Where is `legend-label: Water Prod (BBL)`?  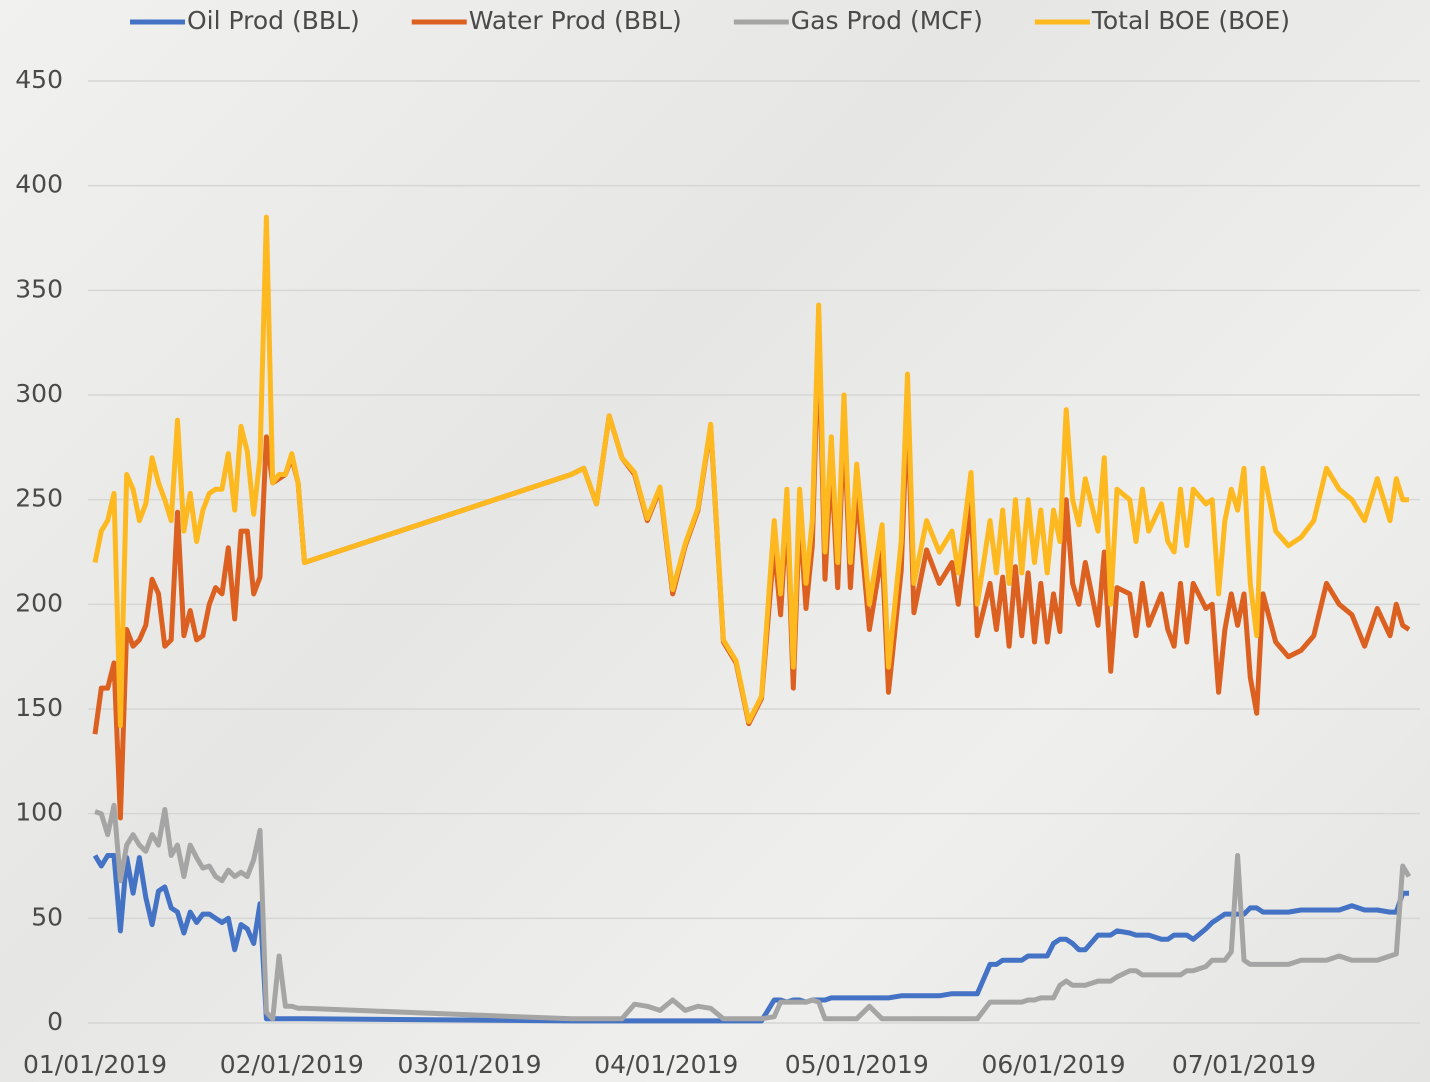 legend-label: Water Prod (BBL) is located at coordinates (575, 20).